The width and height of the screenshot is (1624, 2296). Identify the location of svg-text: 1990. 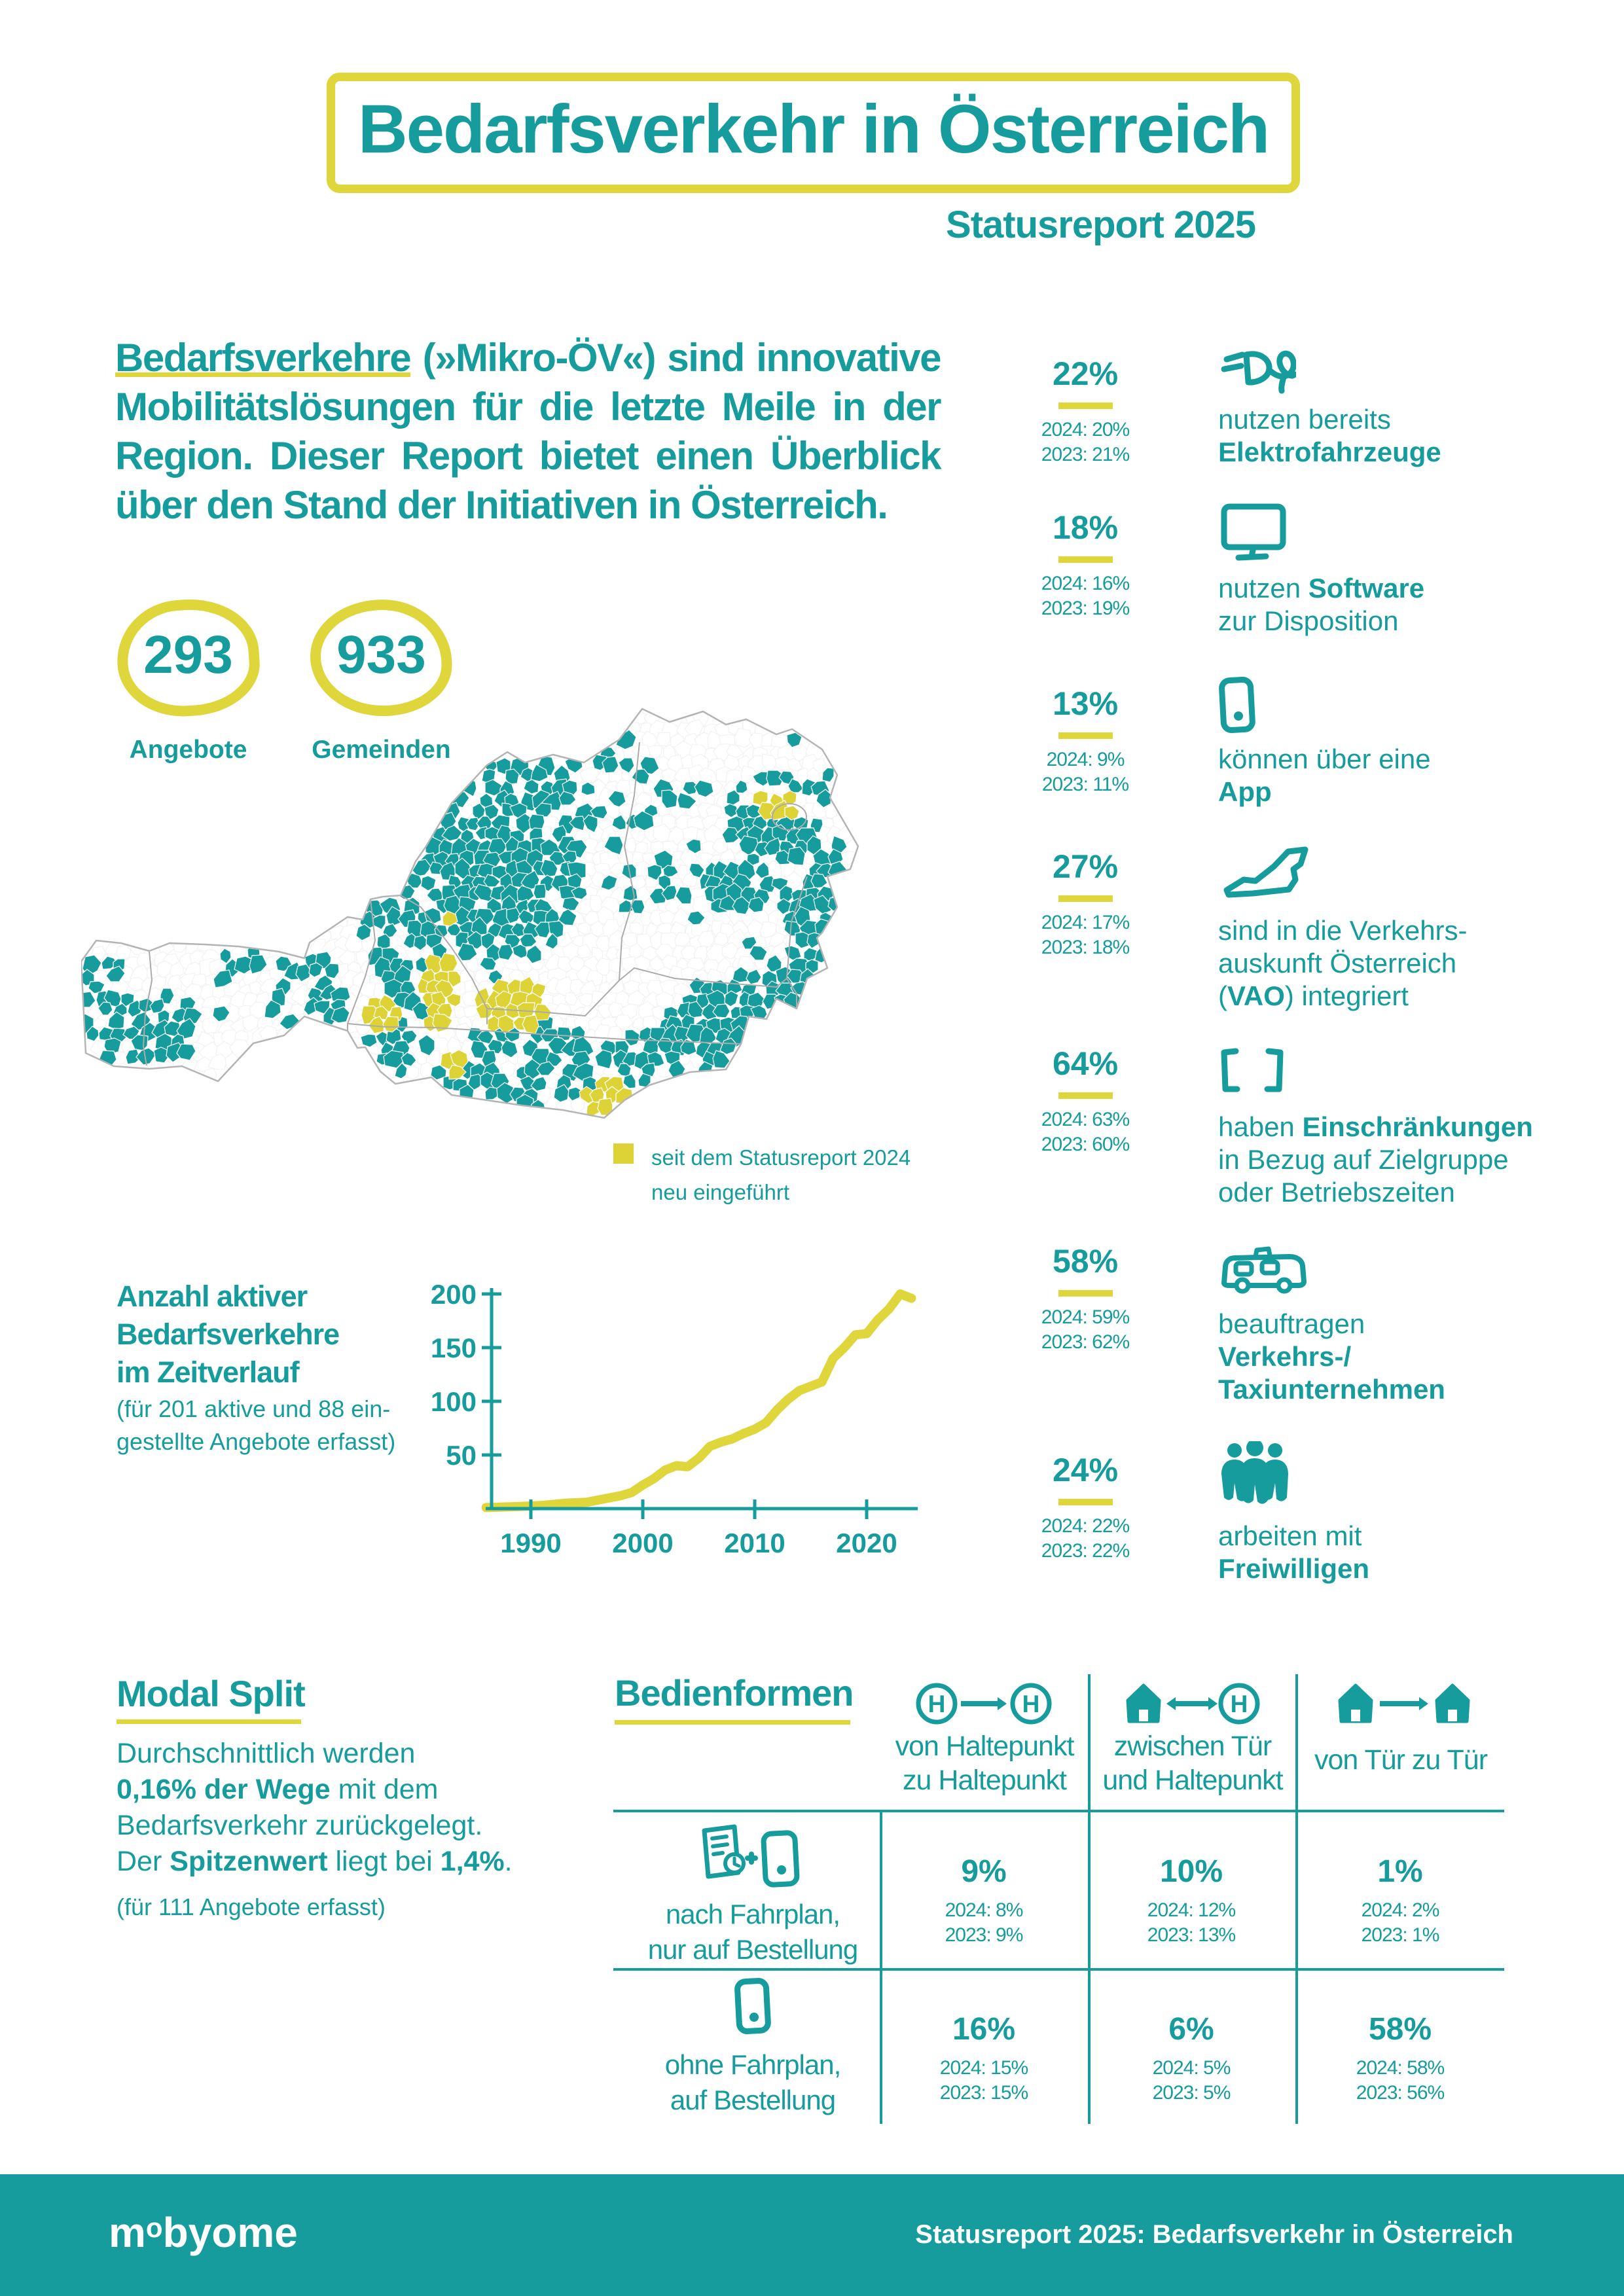
(530, 1543).